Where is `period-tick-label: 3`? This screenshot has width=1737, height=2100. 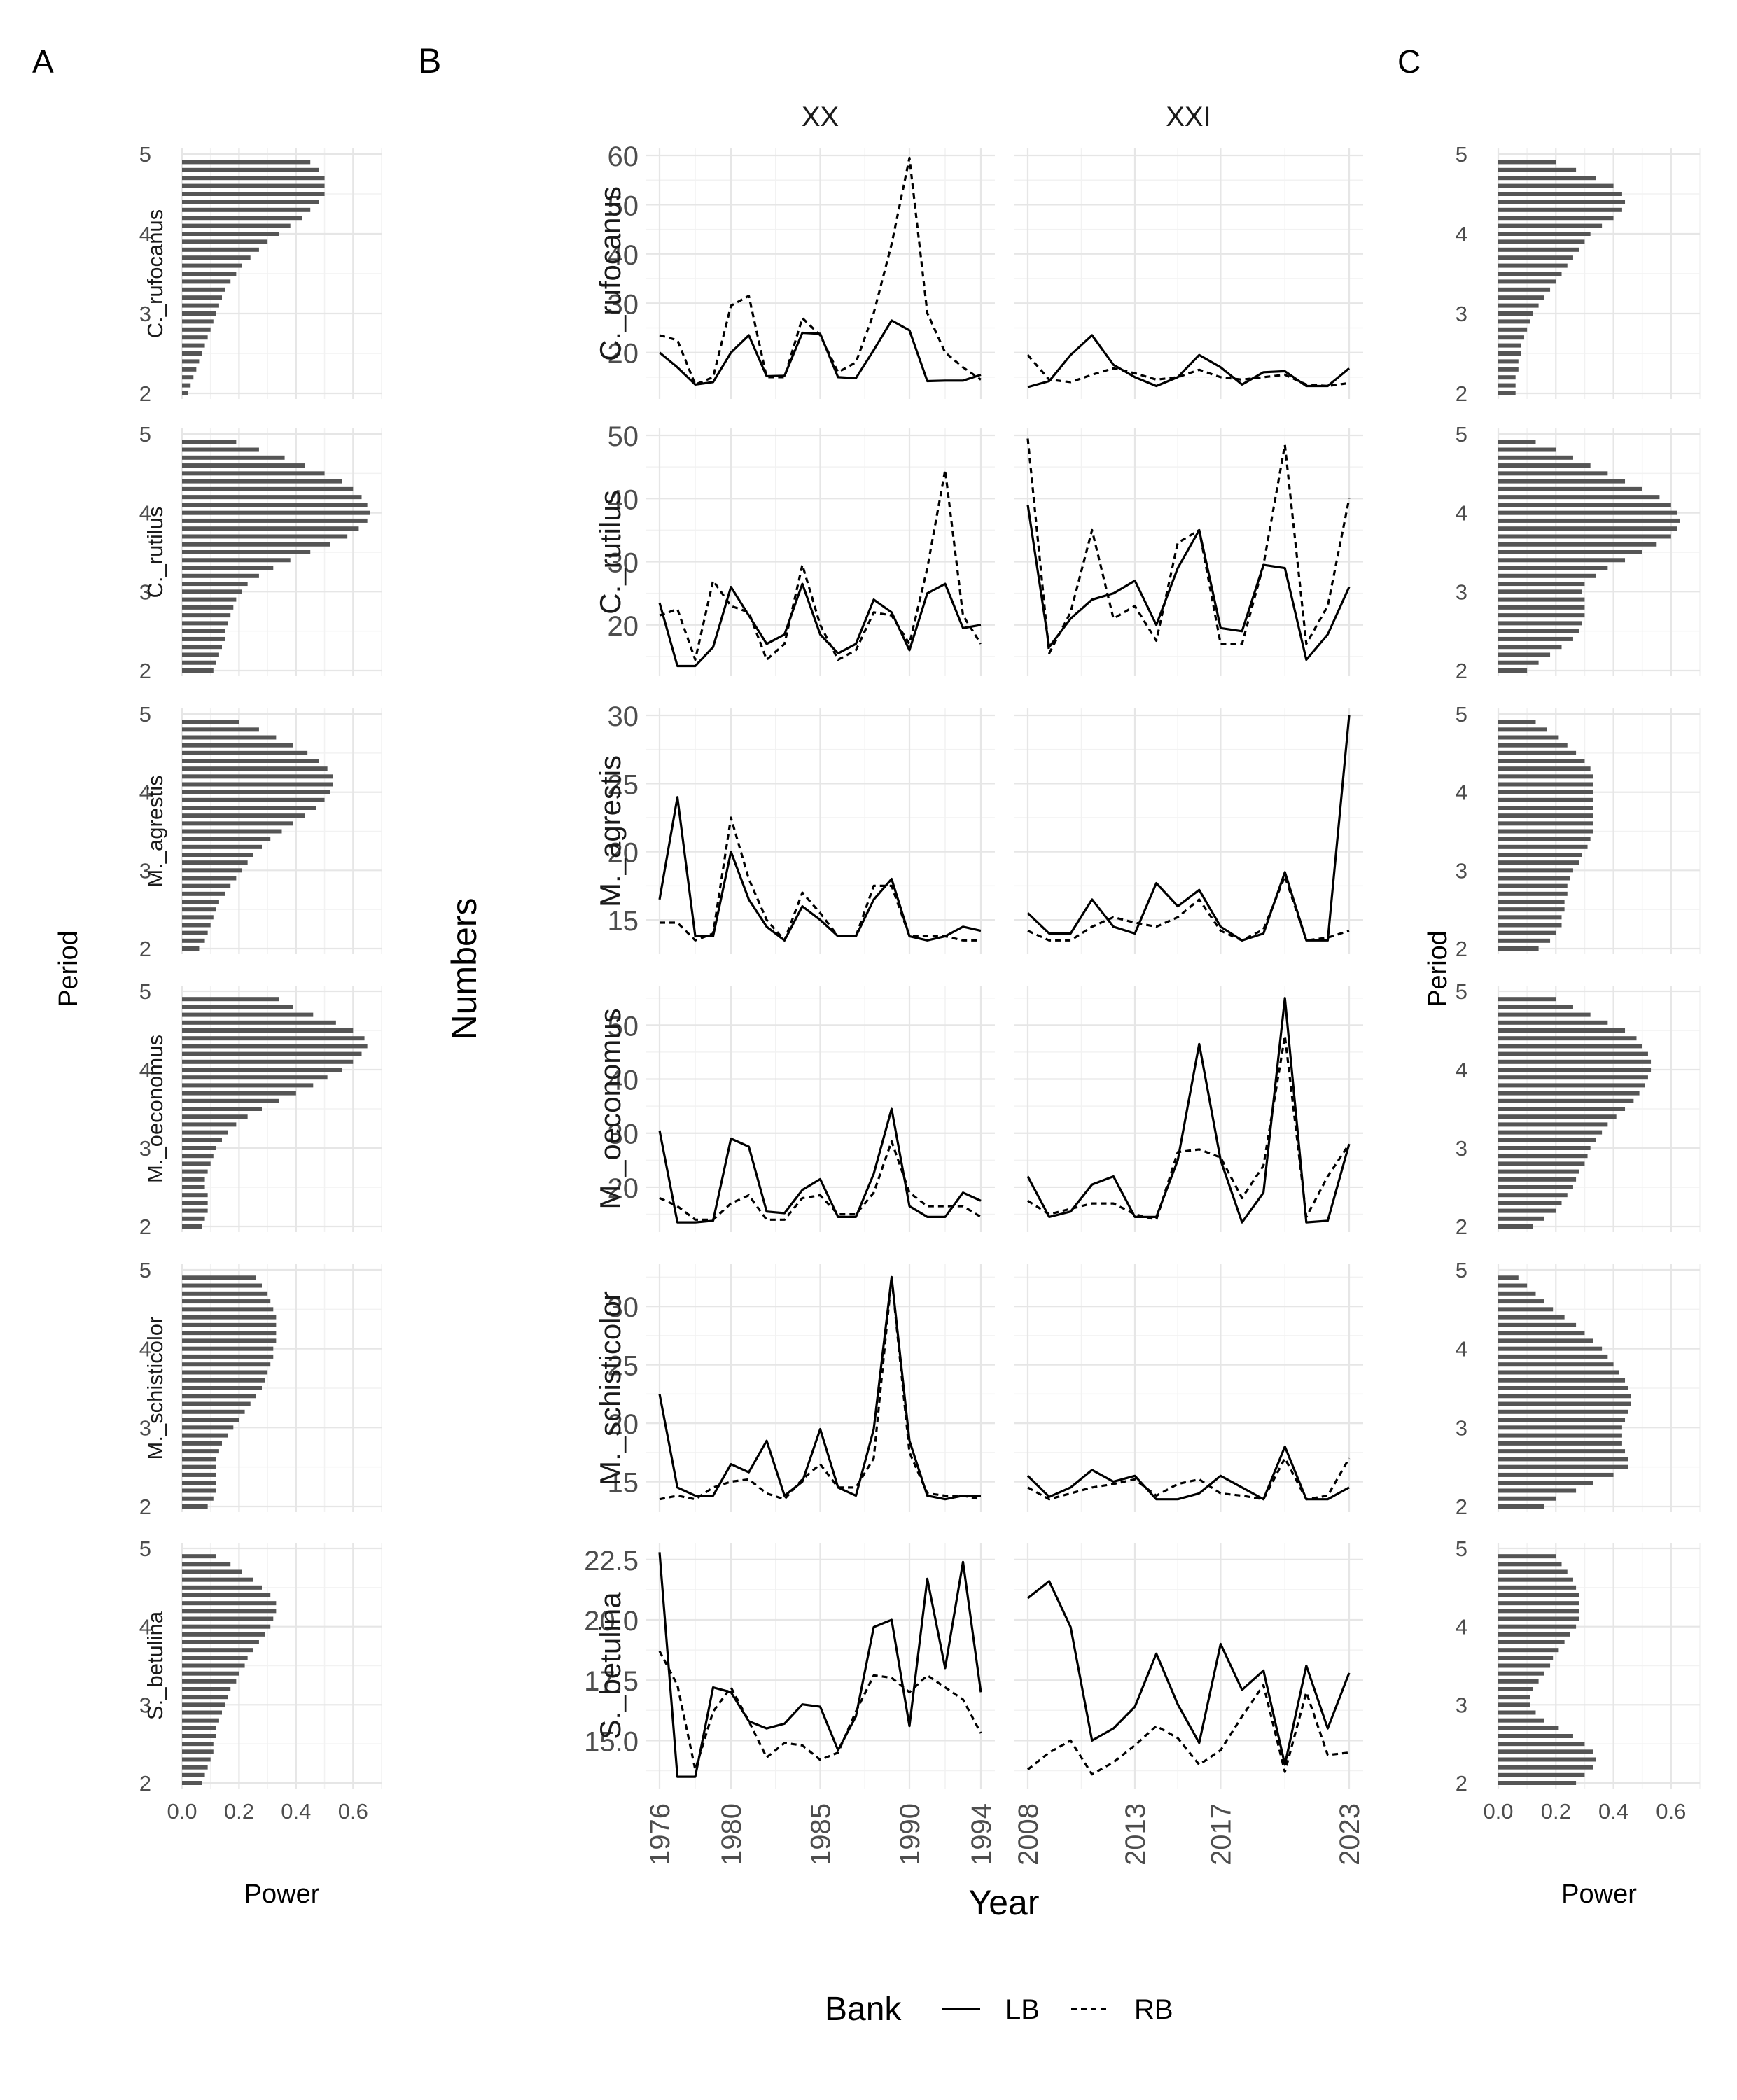
period-tick-label: 3 is located at coordinates (145, 870).